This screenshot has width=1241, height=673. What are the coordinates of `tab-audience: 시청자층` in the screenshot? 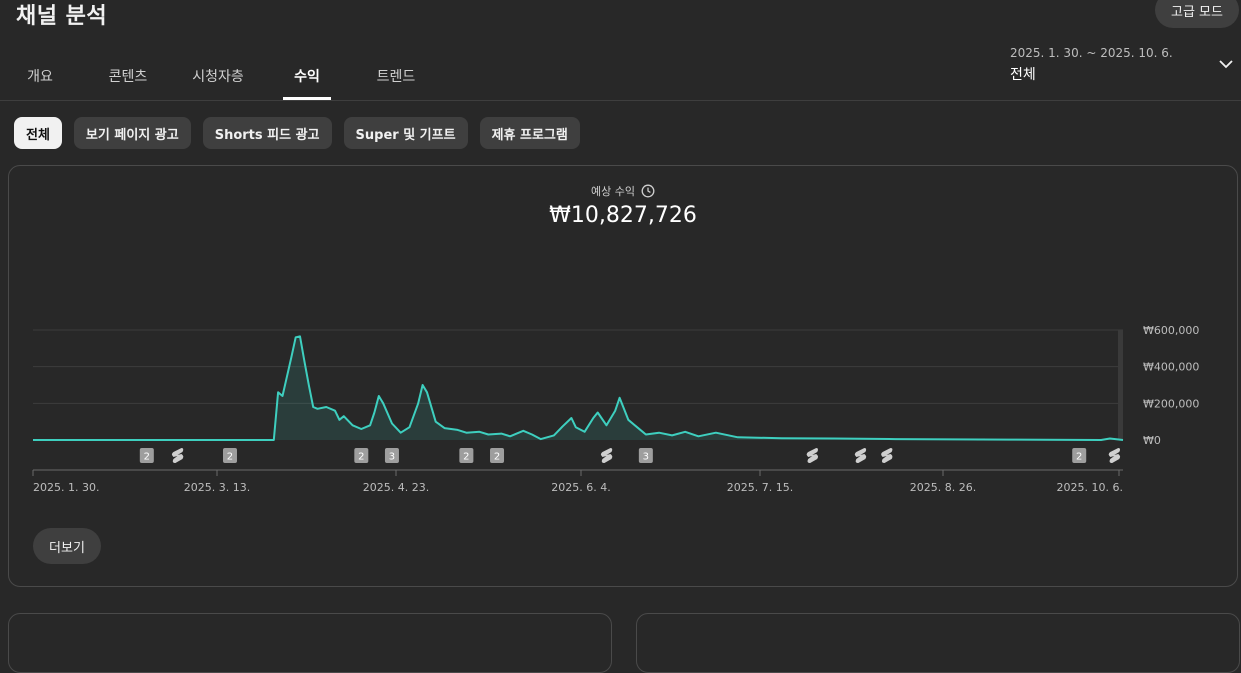 It's located at (218, 77).